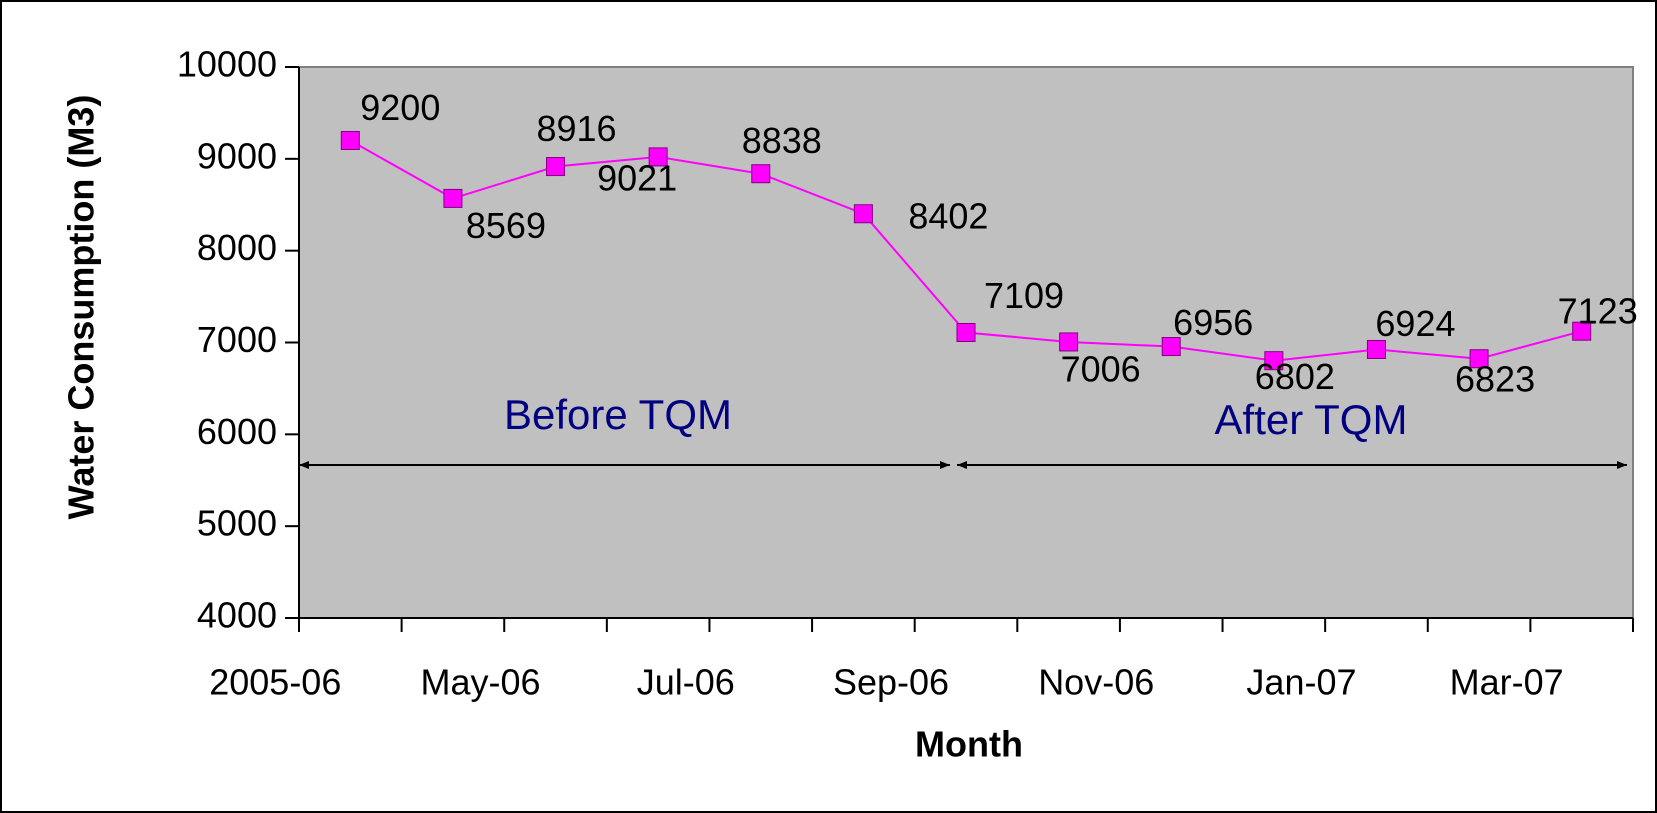 The width and height of the screenshot is (1657, 813). Describe the element at coordinates (782, 140) in the screenshot. I see `data-label: 8838` at that location.